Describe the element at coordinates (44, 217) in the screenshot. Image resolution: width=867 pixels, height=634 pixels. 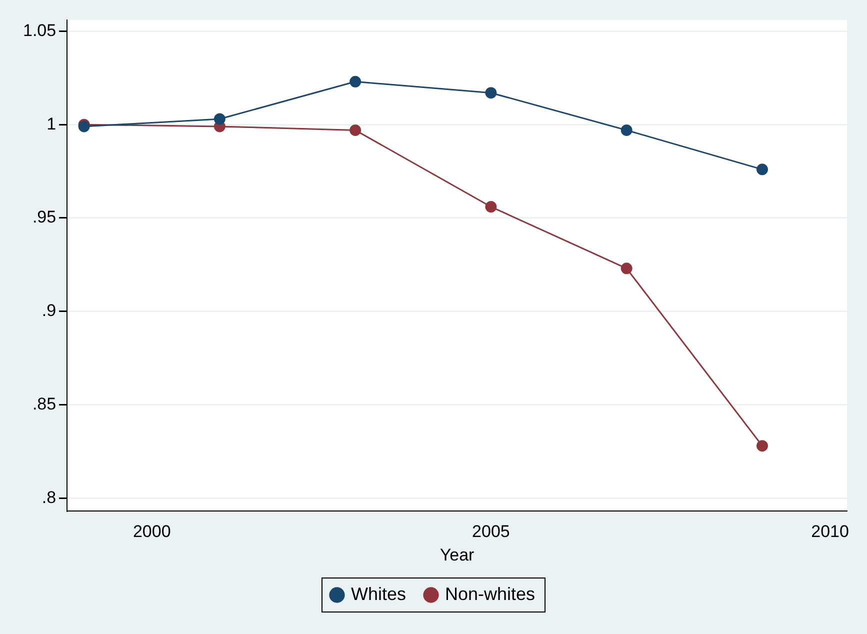
I see `y-tick-label: .95` at that location.